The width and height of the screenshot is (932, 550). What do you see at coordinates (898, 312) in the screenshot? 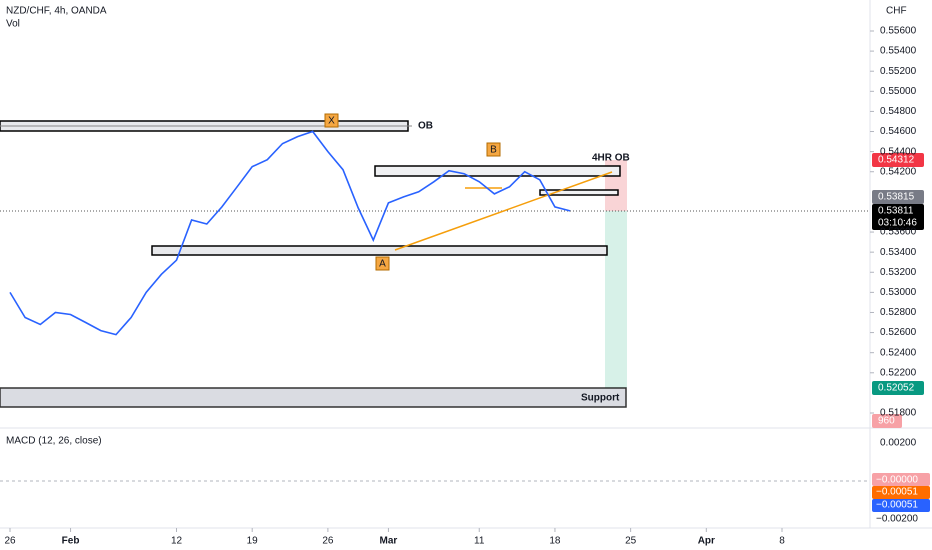
I see `y-tick-label: 0.52800` at bounding box center [898, 312].